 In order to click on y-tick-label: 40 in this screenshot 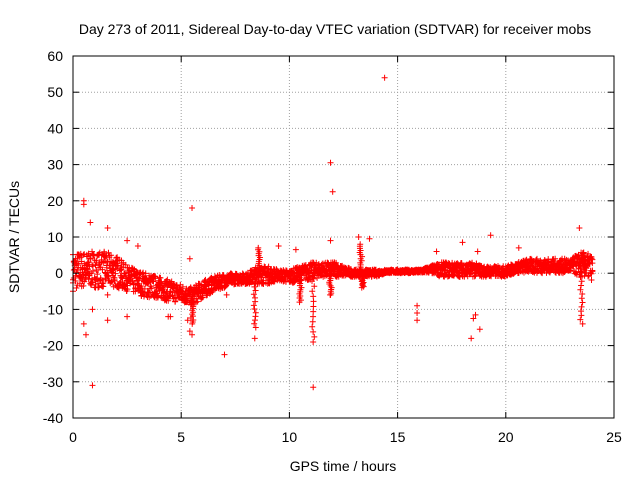, I will do `click(55, 128)`.